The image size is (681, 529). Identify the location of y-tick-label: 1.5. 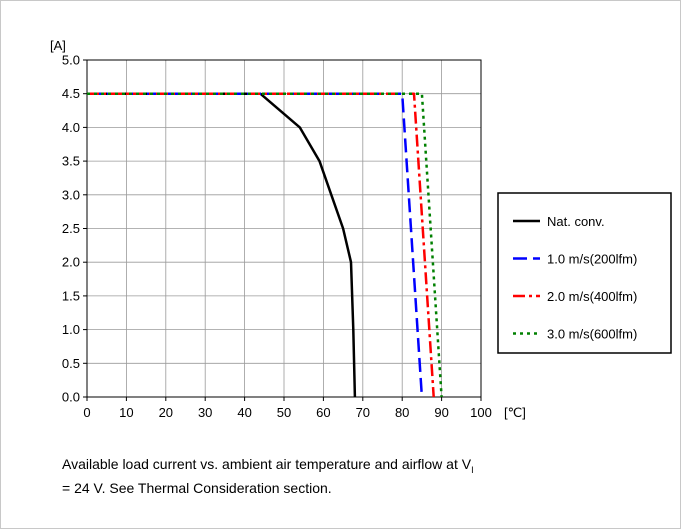
(71, 295).